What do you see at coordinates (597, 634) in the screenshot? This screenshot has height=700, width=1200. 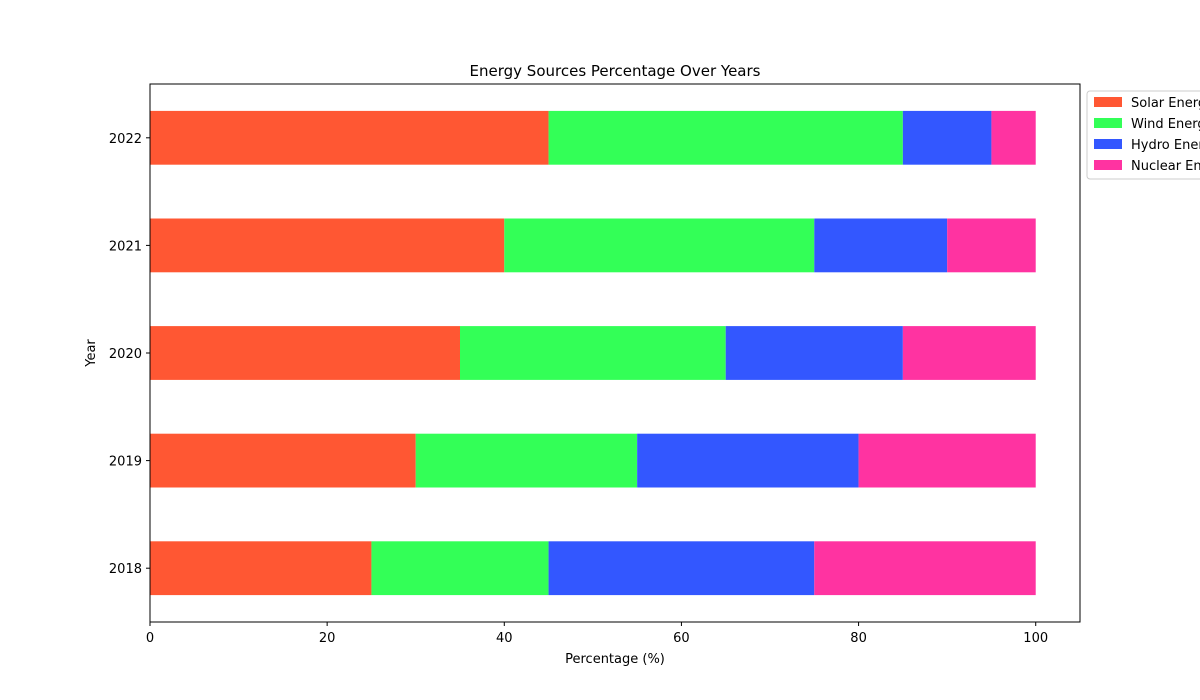 I see `x-axis-ticks: 0 20 40 60 80 100` at bounding box center [597, 634].